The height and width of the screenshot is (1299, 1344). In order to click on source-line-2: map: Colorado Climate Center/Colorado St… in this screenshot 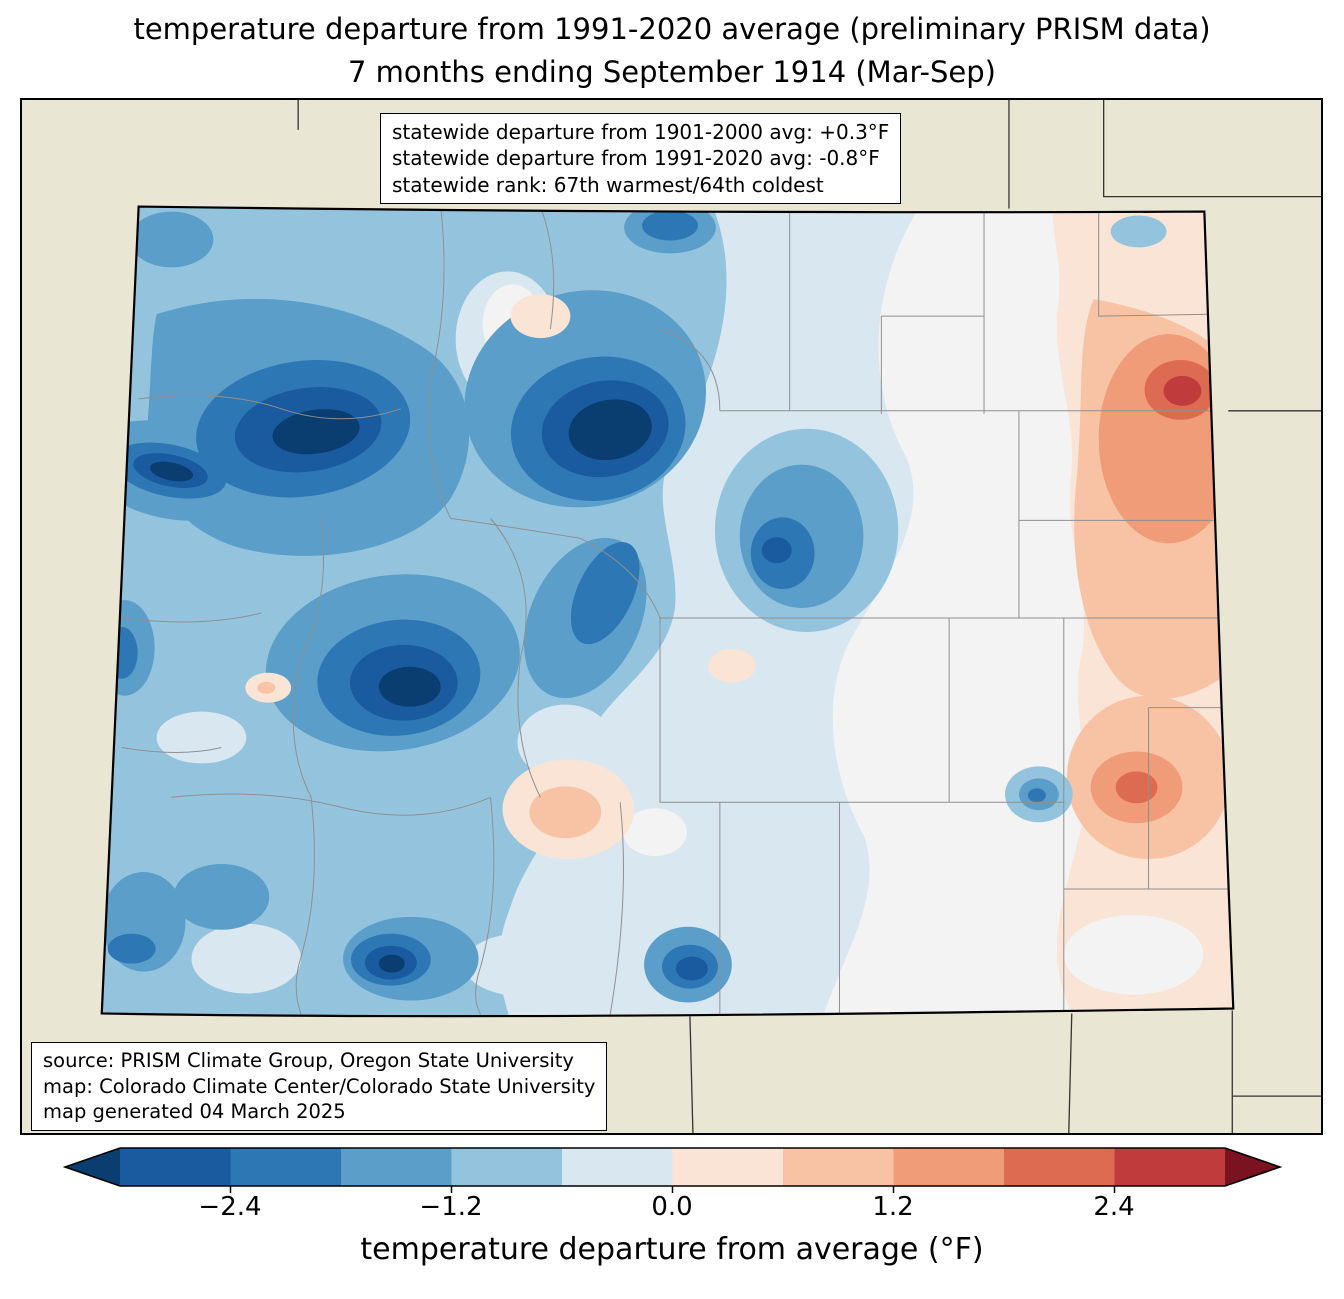, I will do `click(319, 1086)`.